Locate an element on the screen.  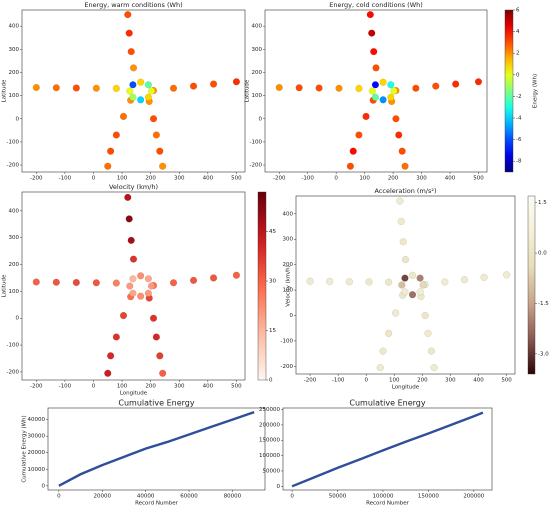
y-tick-label: 30000 is located at coordinates (37, 437).